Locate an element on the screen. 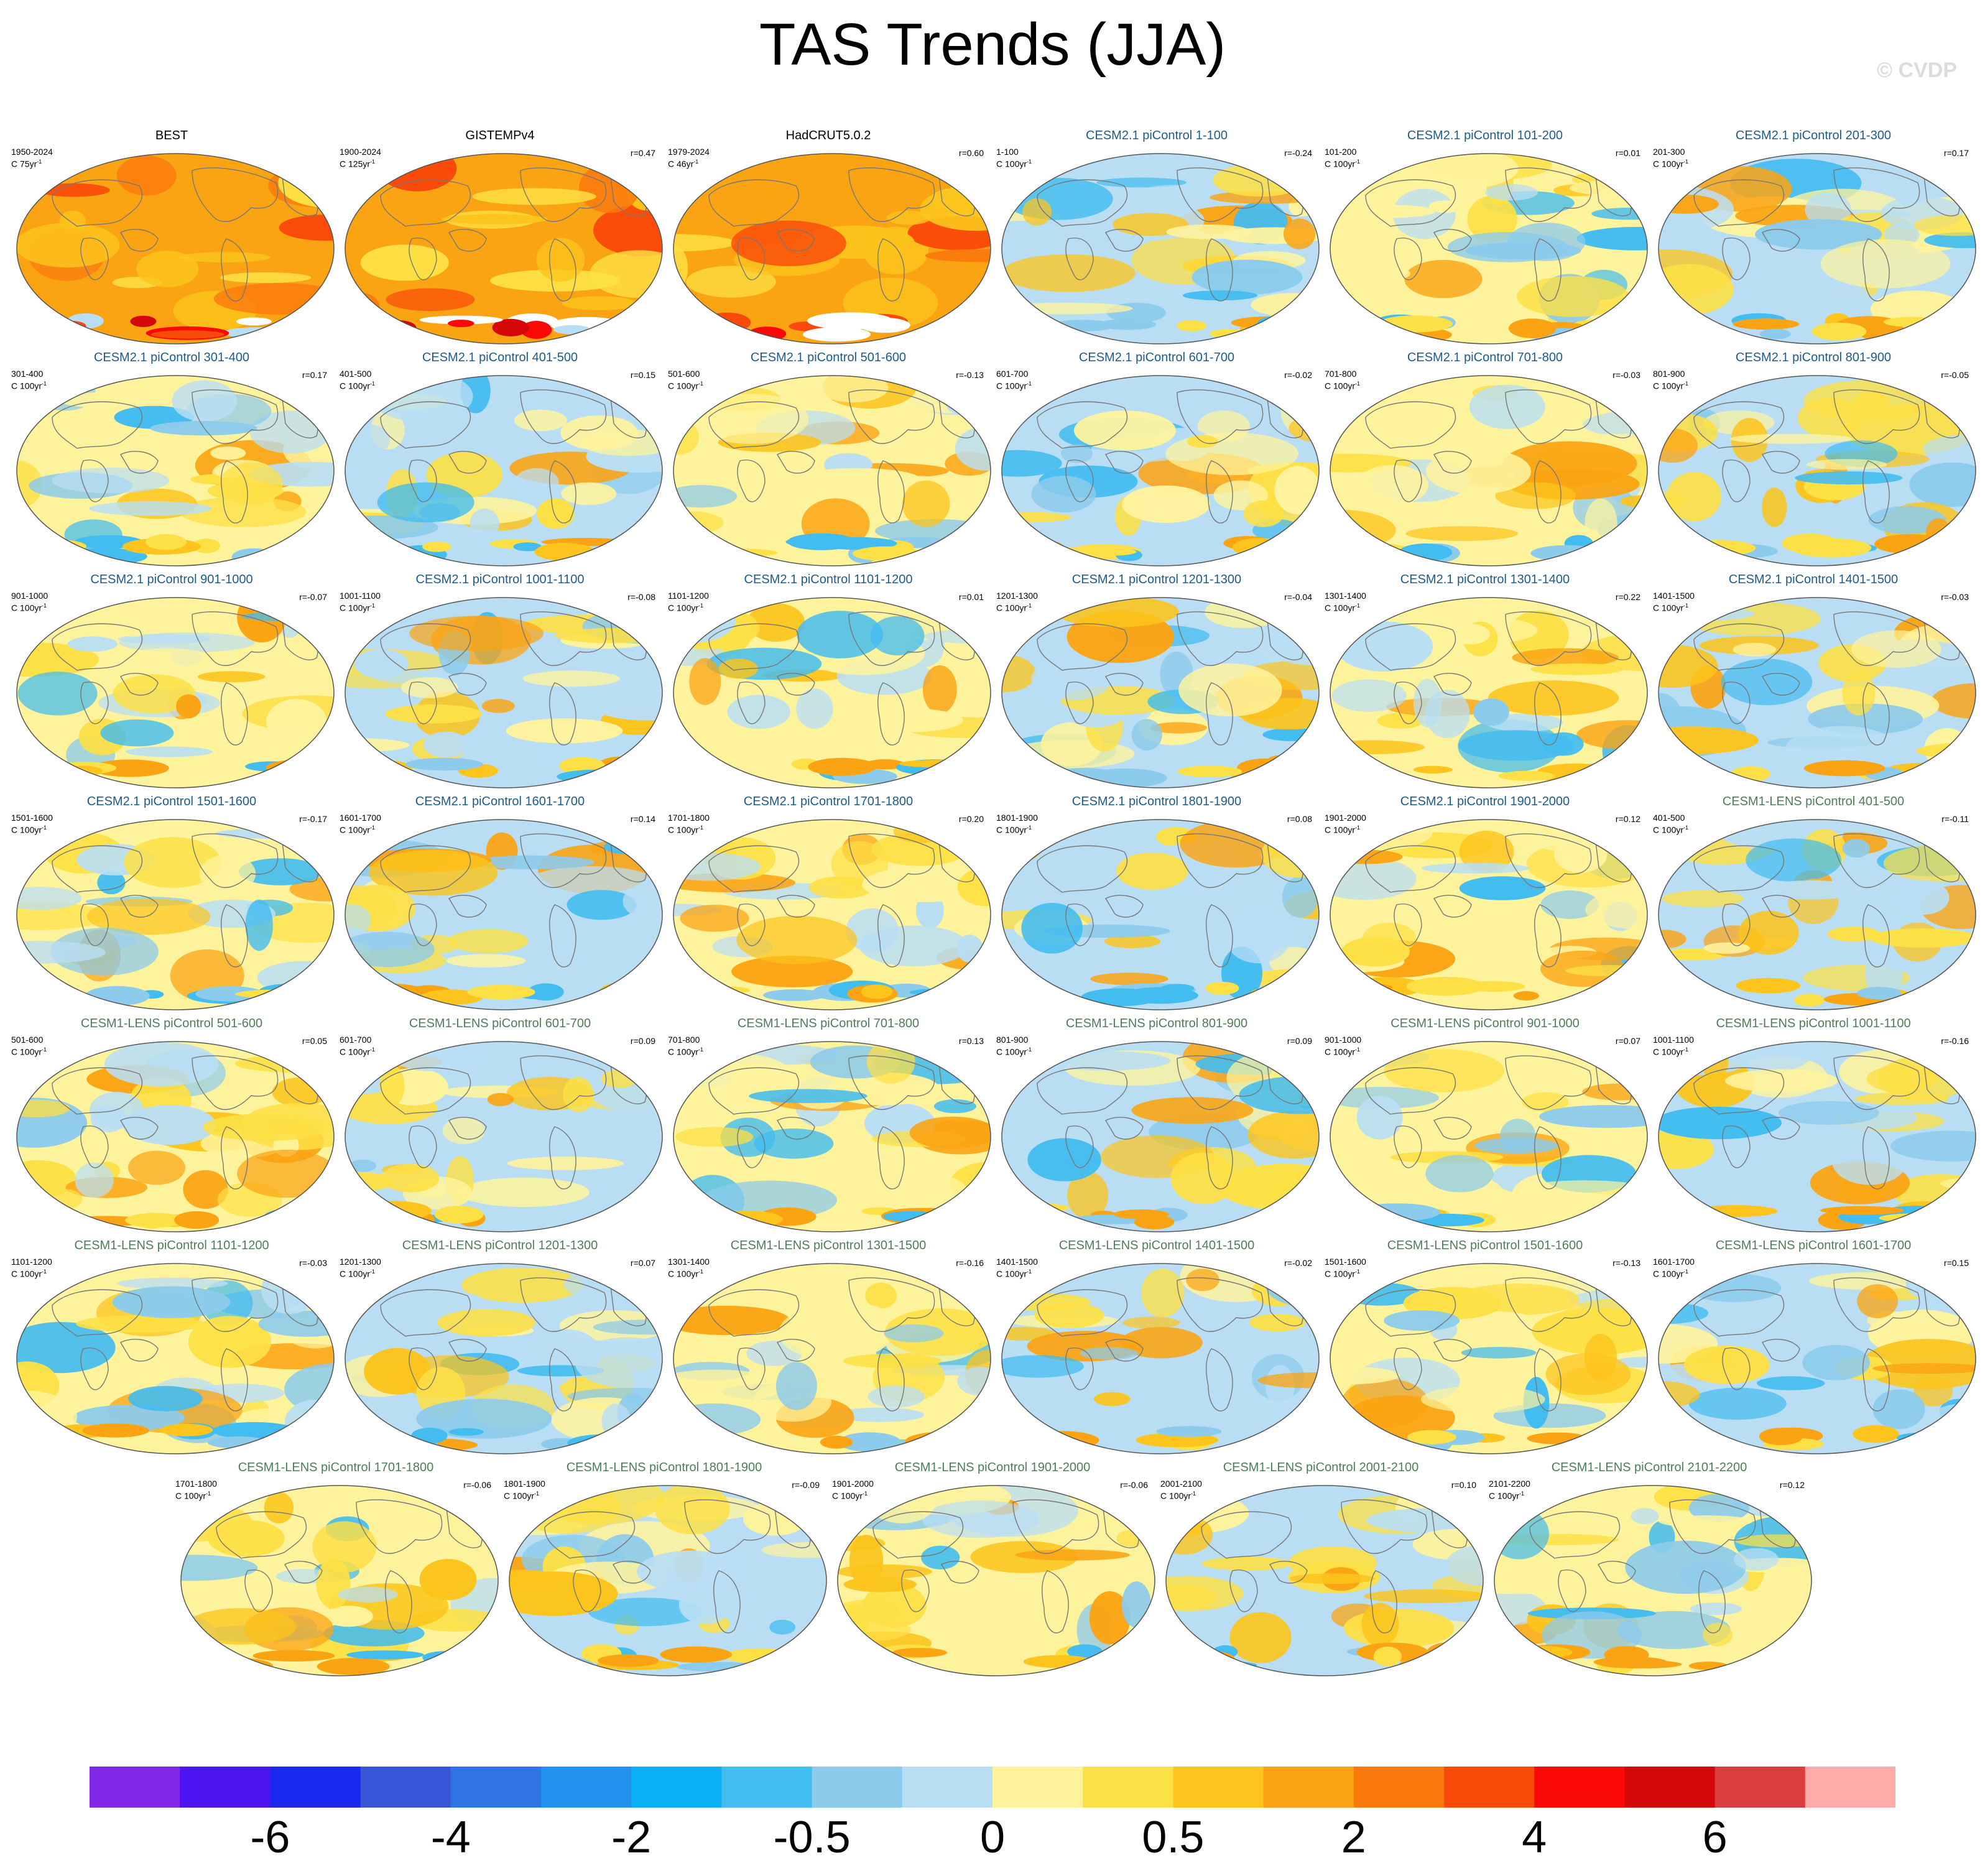 This screenshot has width=1985, height=1876. panel-correlation: r=-0.08 is located at coordinates (641, 597).